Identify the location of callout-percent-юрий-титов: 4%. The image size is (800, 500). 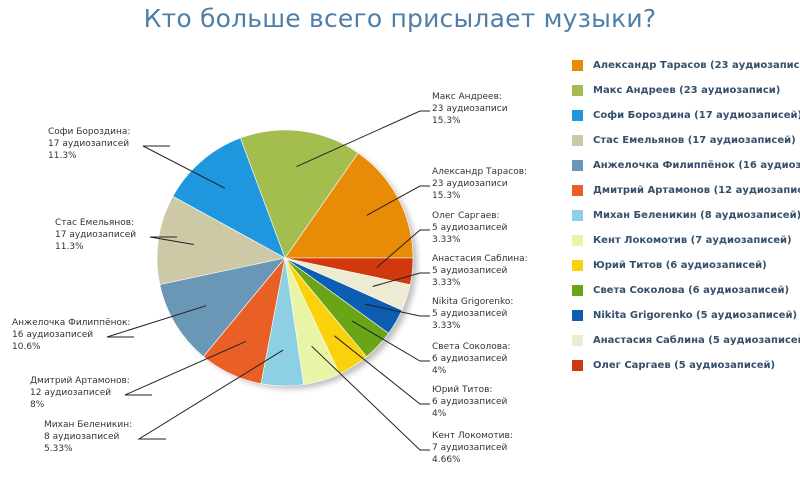
(439, 414).